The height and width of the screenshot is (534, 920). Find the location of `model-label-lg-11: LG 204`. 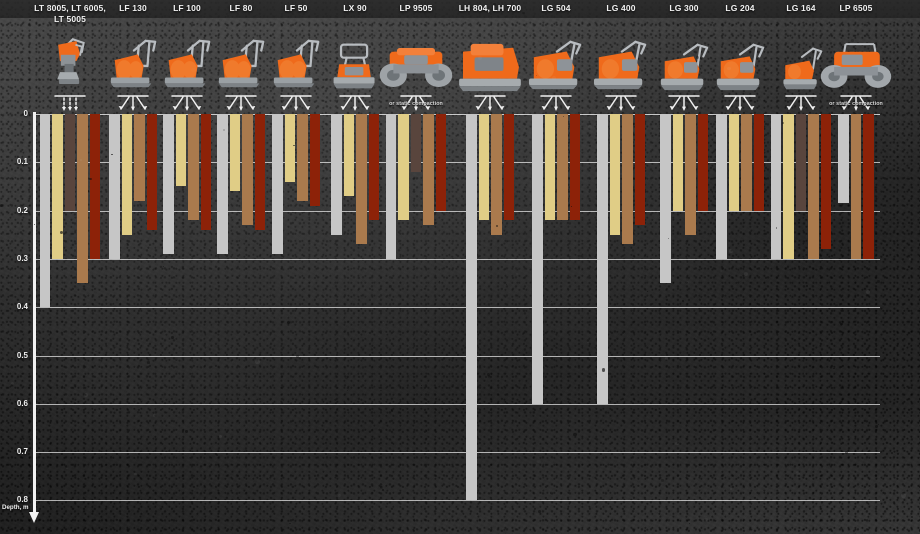

model-label-lg-11: LG 204 is located at coordinates (740, 8).